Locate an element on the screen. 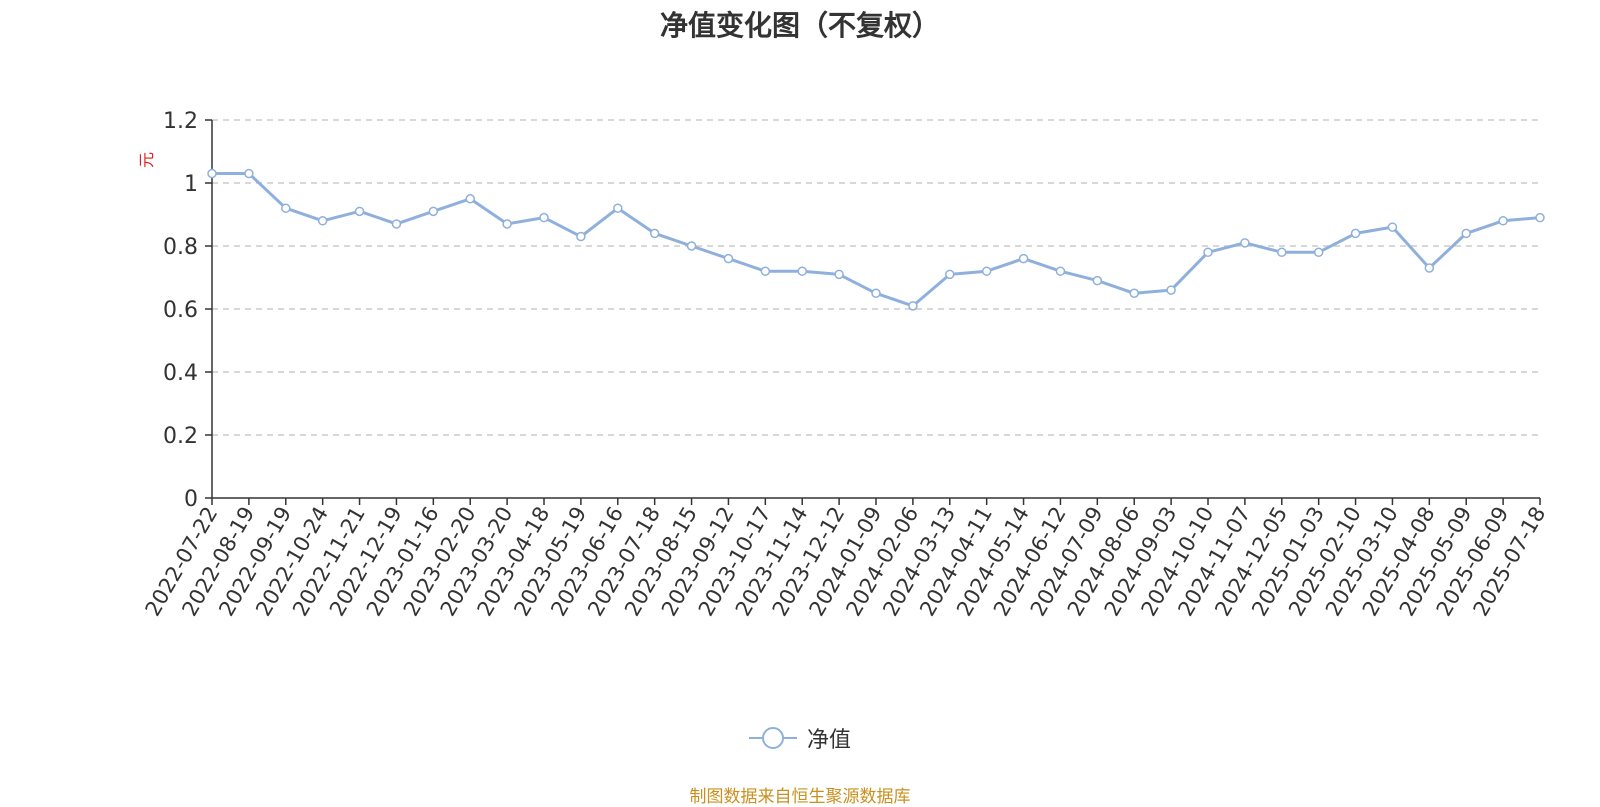  y-axis-label: 元 is located at coordinates (146, 160).